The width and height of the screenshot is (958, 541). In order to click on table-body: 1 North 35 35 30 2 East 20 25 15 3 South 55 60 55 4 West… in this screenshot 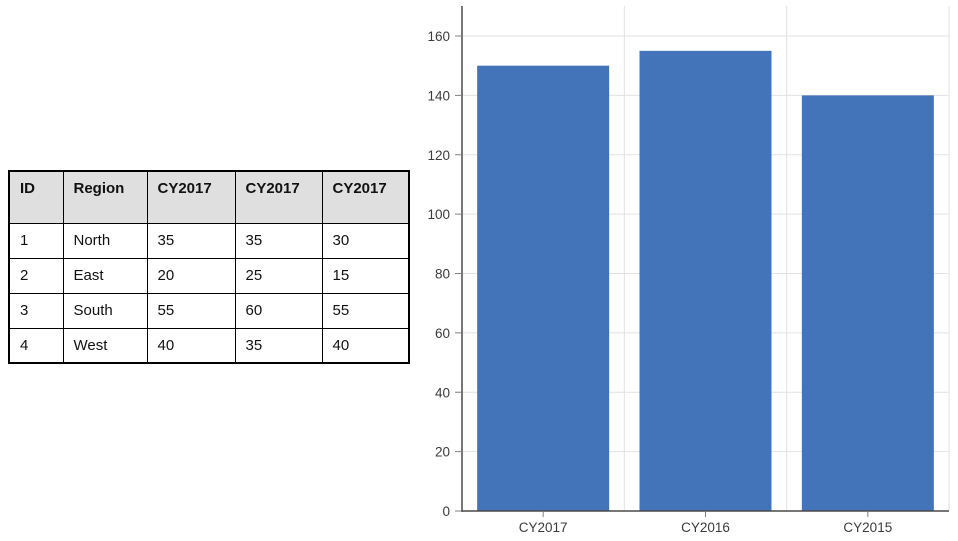, I will do `click(209, 293)`.